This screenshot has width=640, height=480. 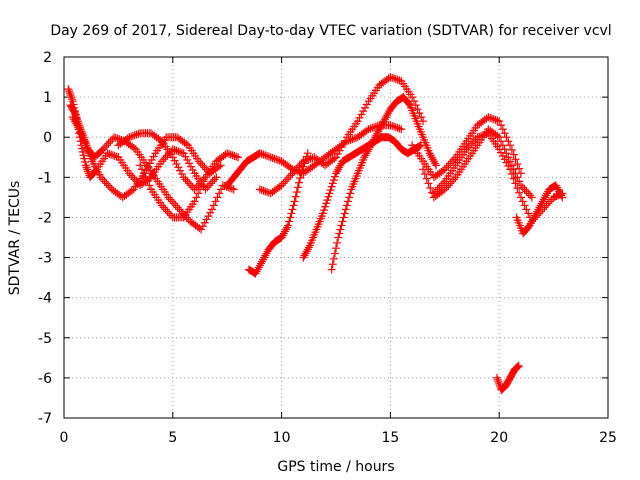 I want to click on y-tick-label: -2, so click(x=45, y=218).